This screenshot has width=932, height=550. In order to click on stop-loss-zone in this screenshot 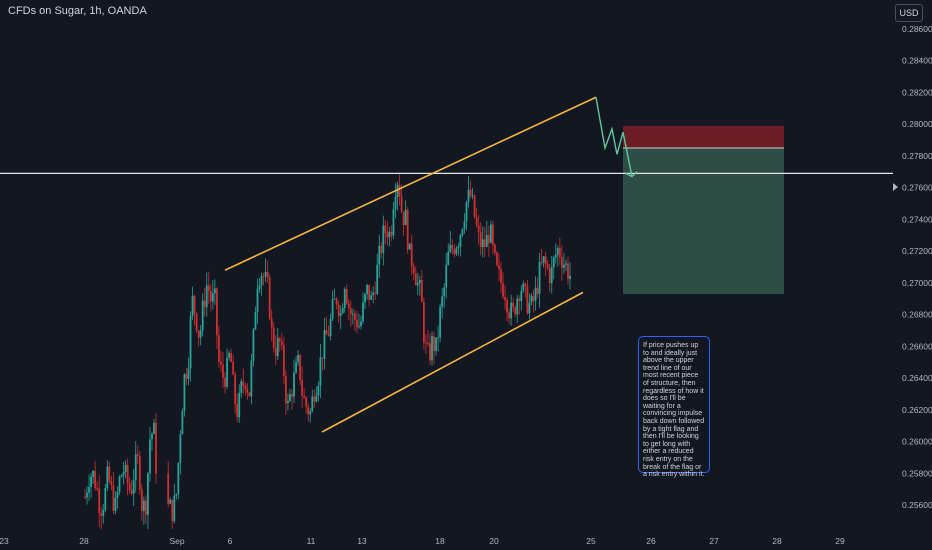, I will do `click(703, 136)`.